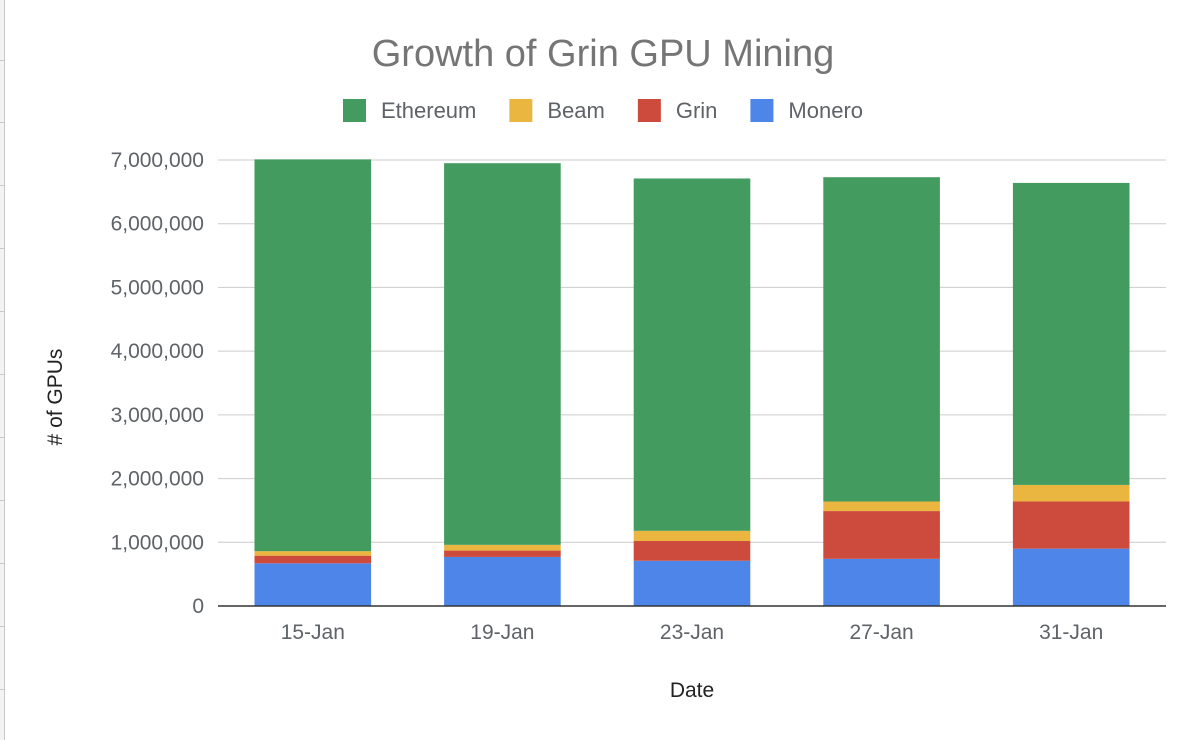  I want to click on chart-title: Growth of Grin GPU Mining, so click(603, 54).